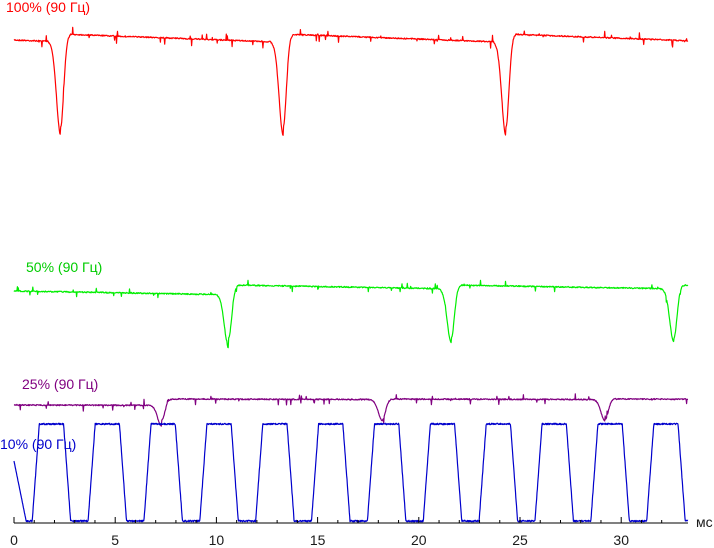  What do you see at coordinates (217, 540) in the screenshot?
I see `x-tick-label: 10` at bounding box center [217, 540].